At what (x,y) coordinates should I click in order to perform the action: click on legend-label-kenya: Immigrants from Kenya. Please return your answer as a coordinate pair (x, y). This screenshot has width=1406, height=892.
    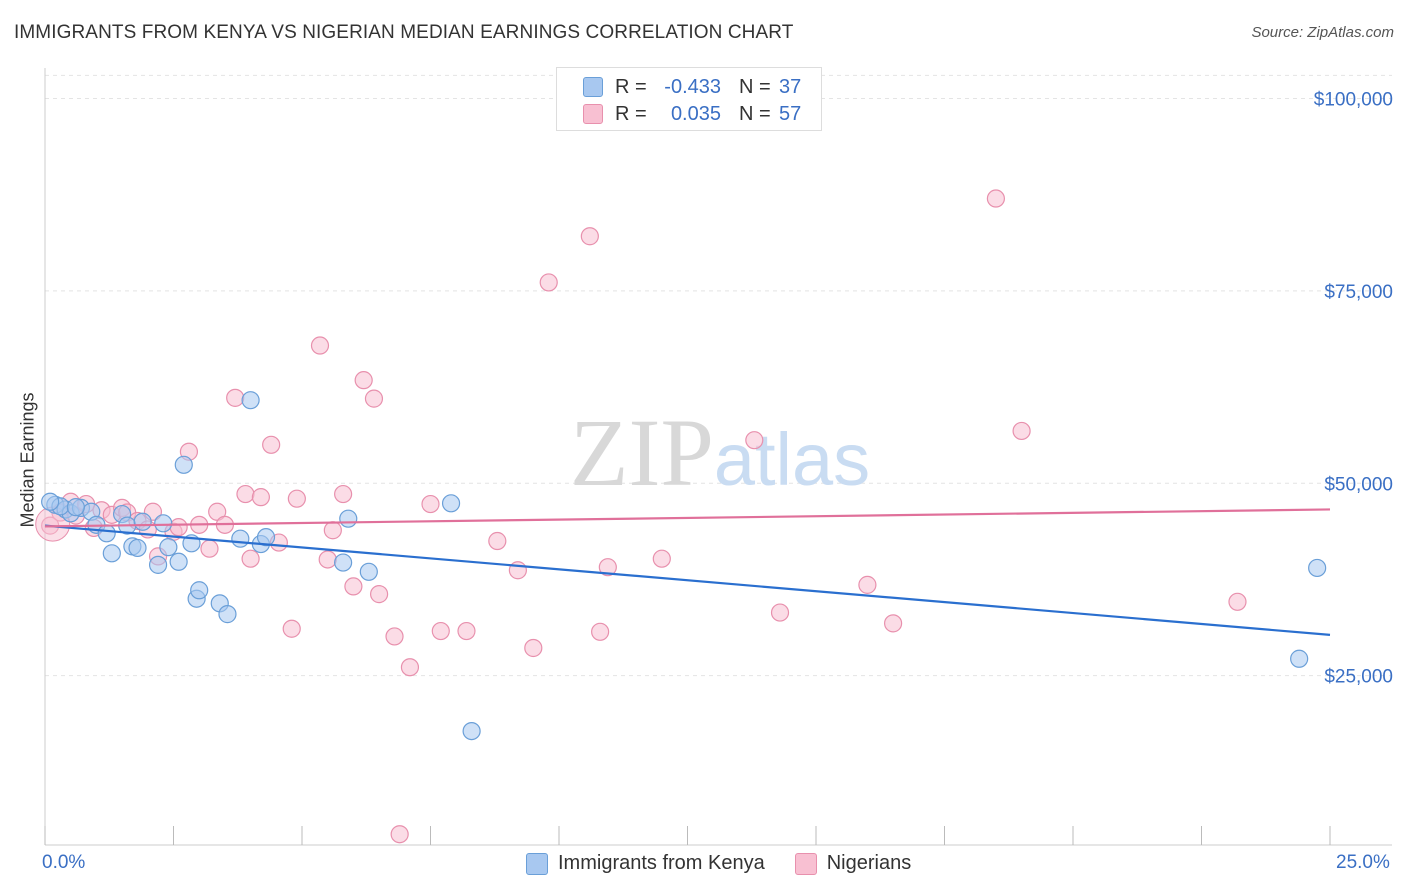
    Looking at the image, I should click on (661, 863).